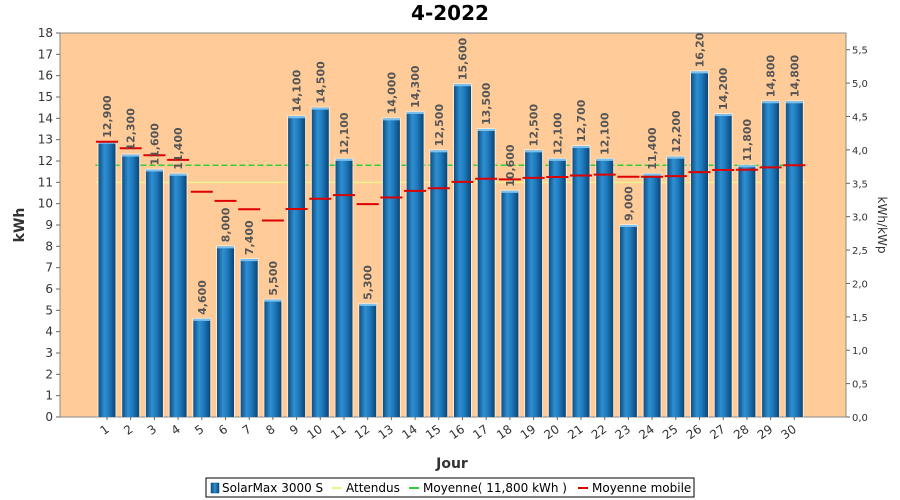  What do you see at coordinates (386, 432) in the screenshot?
I see `x-tick-label: 13` at bounding box center [386, 432].